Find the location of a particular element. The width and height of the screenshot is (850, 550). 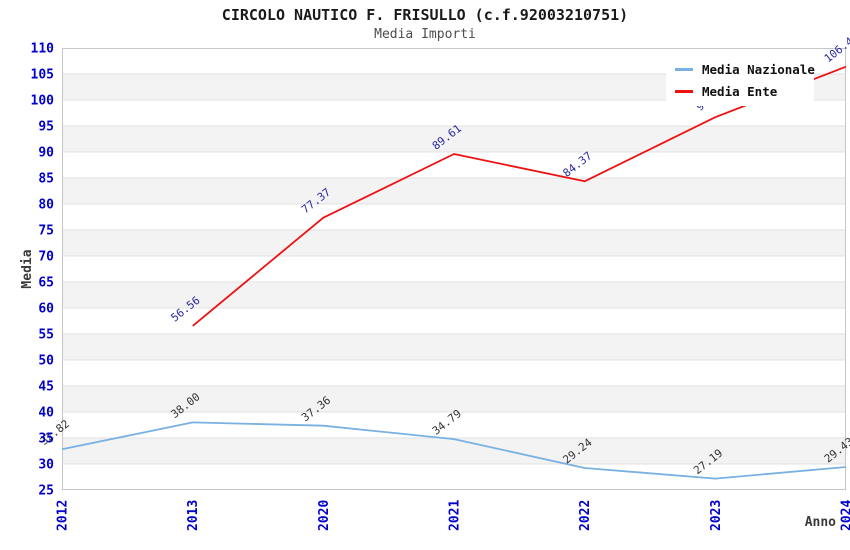

x-tick-label: 2022 is located at coordinates (585, 515).